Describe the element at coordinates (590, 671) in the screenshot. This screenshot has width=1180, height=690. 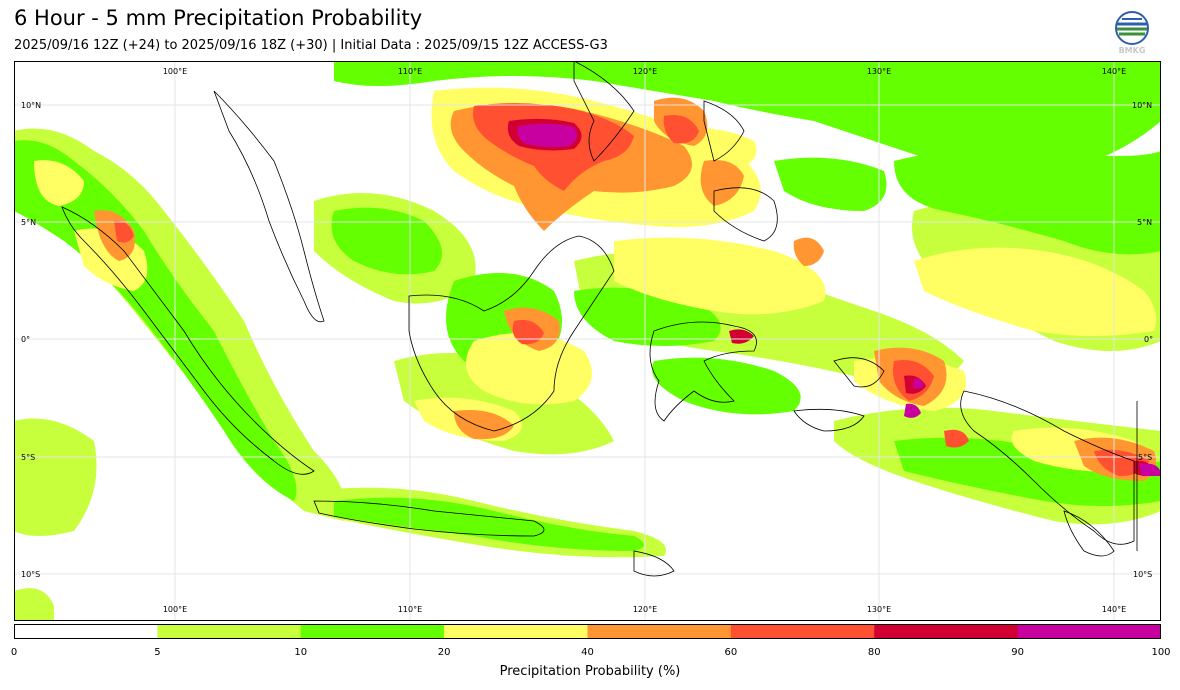
I see `colorbar-label: Precipitation Probability (%)` at that location.